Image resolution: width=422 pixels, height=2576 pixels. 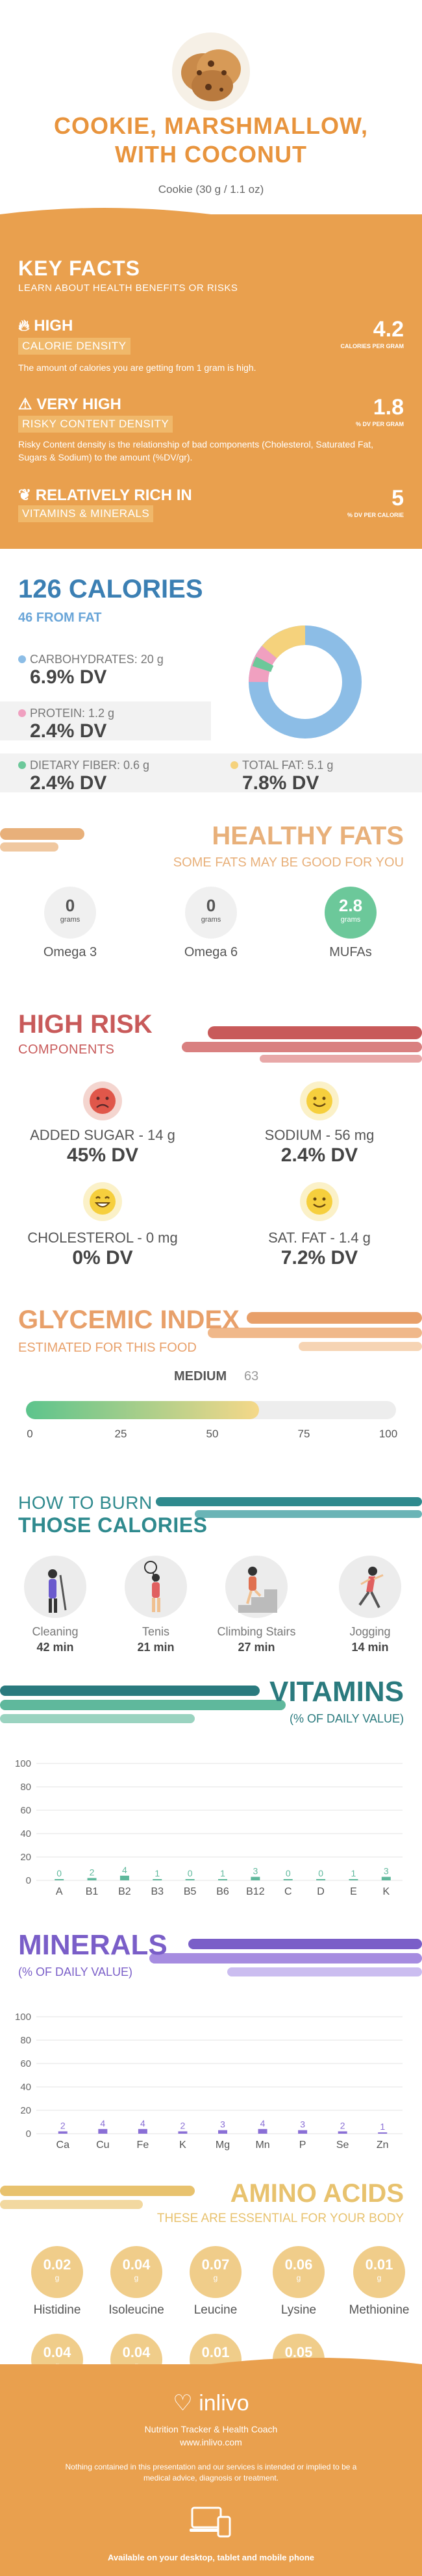 What do you see at coordinates (303, 1434) in the screenshot?
I see `glycemic-tick: 75` at bounding box center [303, 1434].